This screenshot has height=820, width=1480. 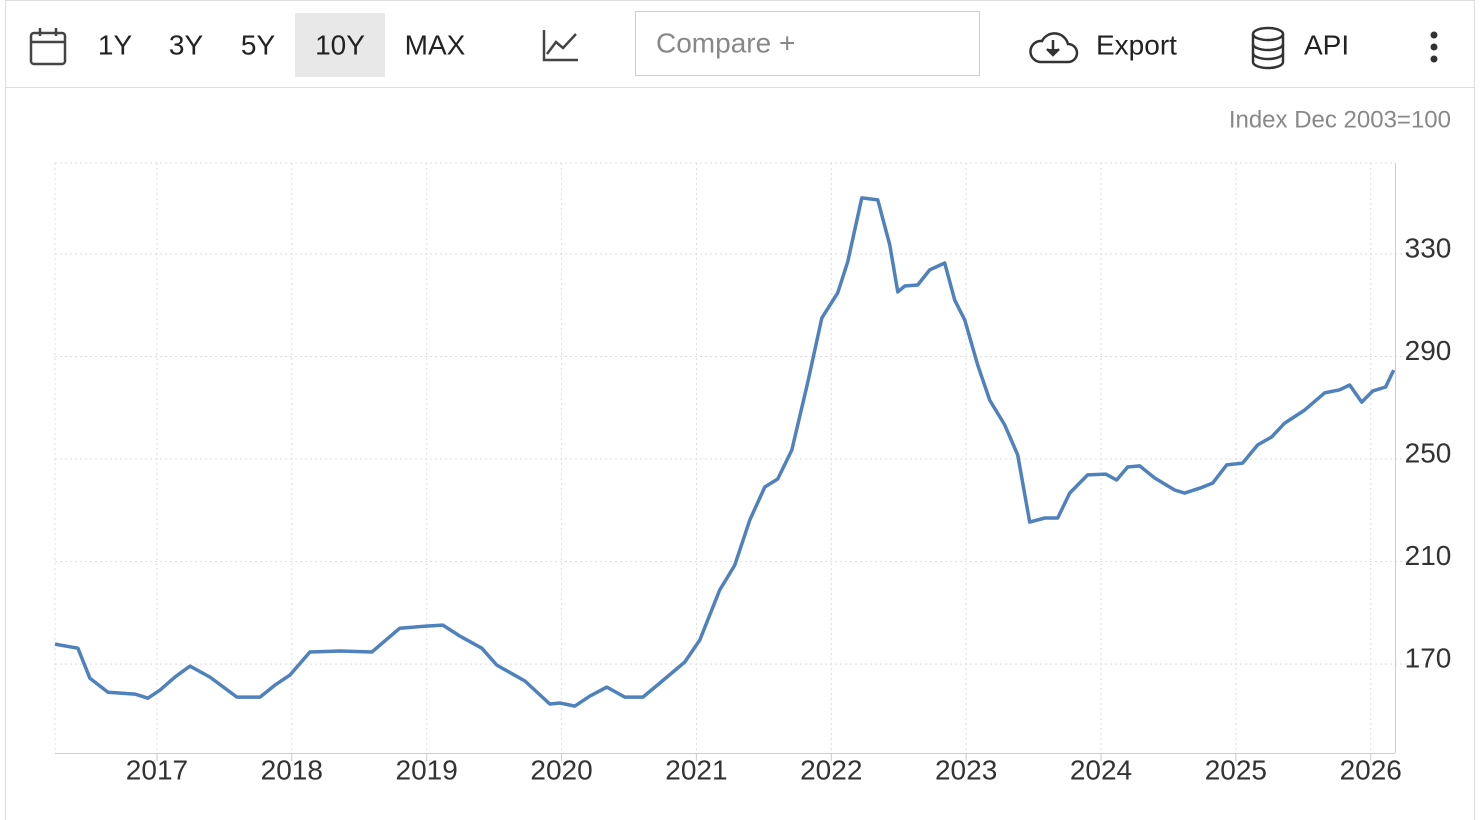 What do you see at coordinates (561, 769) in the screenshot?
I see `x-tick-label: 2020` at bounding box center [561, 769].